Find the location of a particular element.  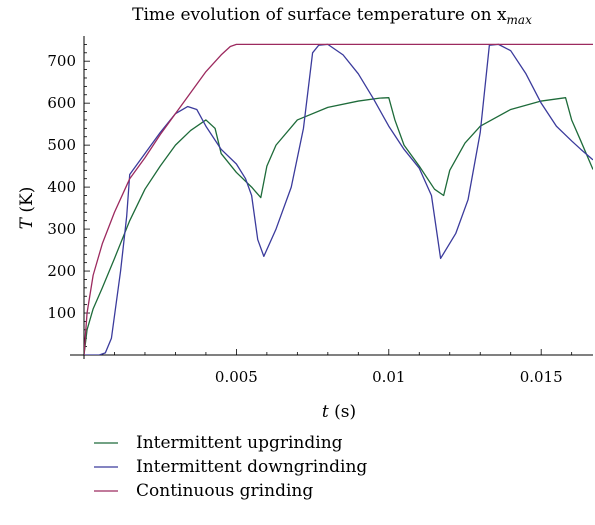

legend-label-3: Continuous grinding is located at coordinates (224, 491).